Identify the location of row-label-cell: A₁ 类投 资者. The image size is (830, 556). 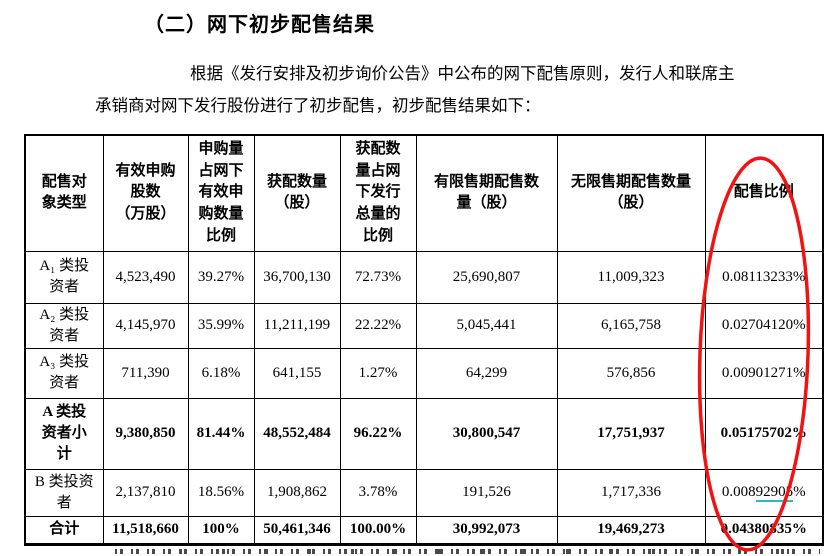
(64, 277).